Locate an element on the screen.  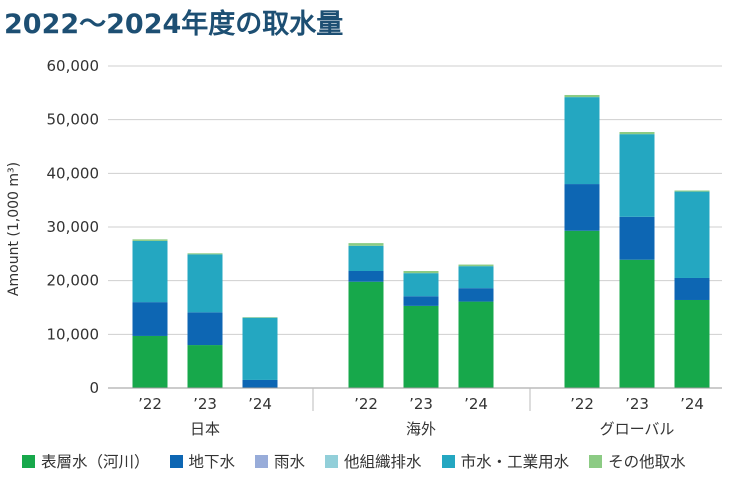
y-tick-label: 20,000 is located at coordinates (73, 281).